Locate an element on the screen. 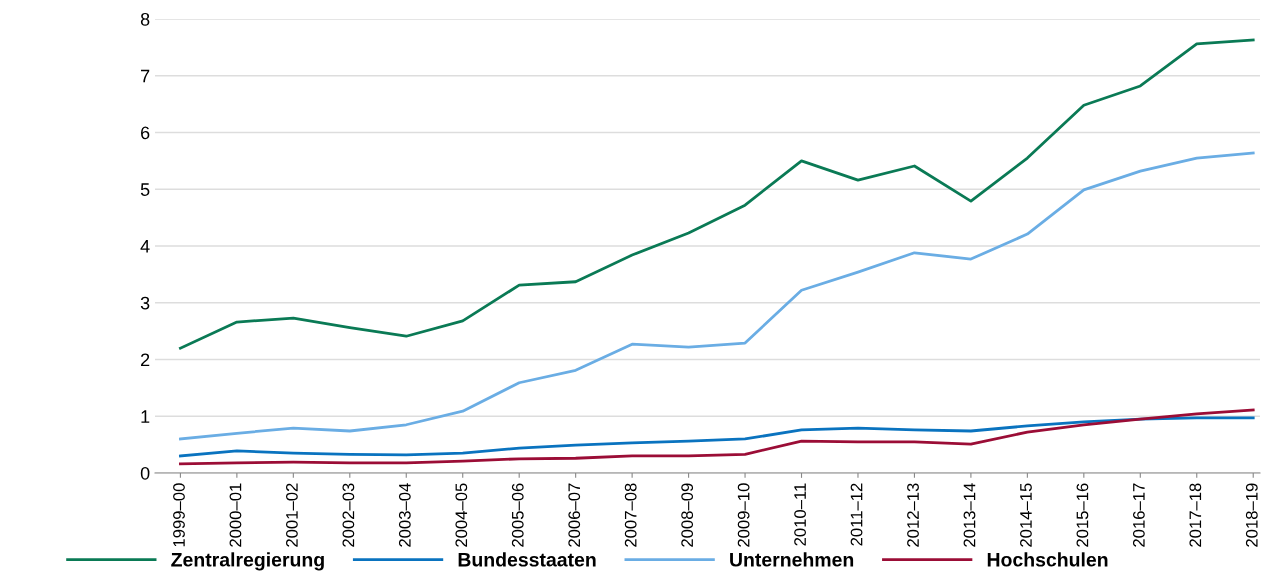 This screenshot has width=1262, height=588. x-tick-label: 1999–00 is located at coordinates (179, 515).